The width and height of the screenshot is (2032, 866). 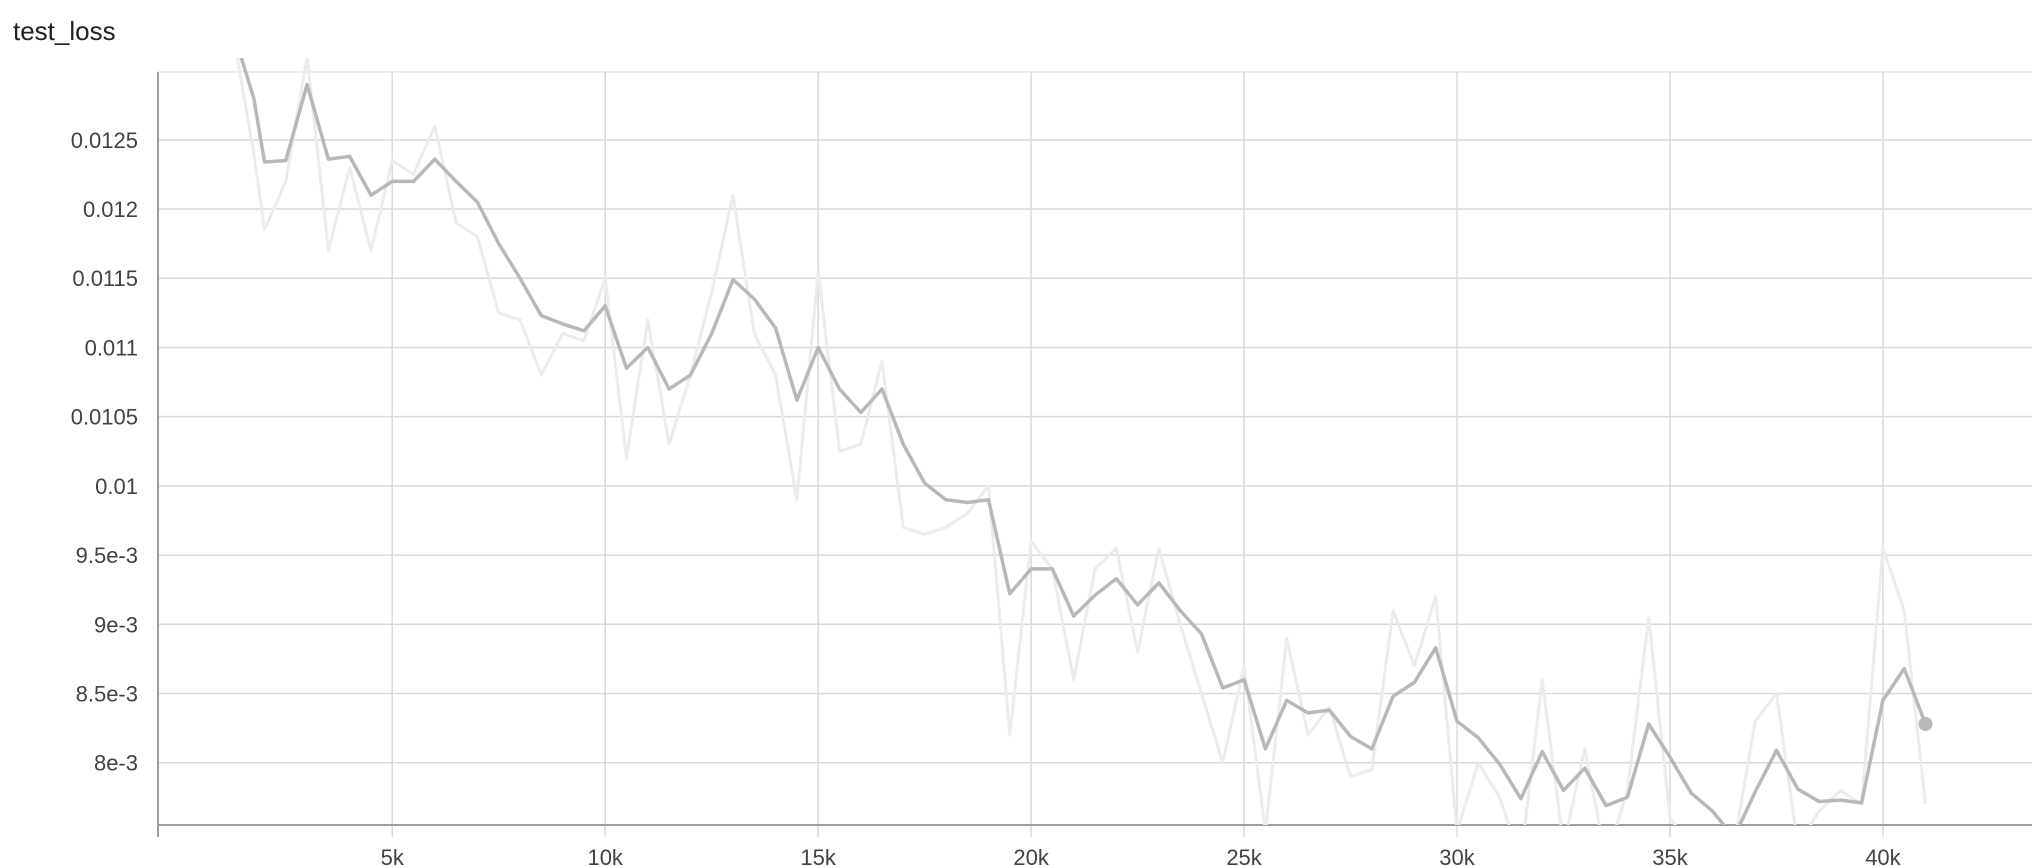 I want to click on y-tick-label: 0.0125, so click(x=104, y=140).